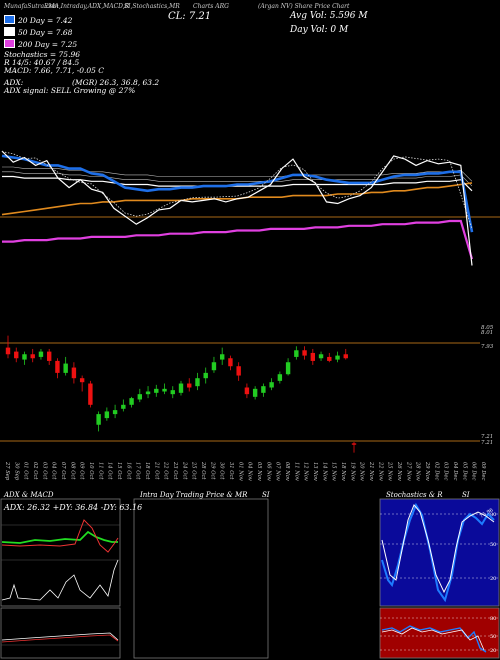  What do you see at coordinates (427, 471) in the screenshot?
I see `date-tick-label: 29 Nov` at bounding box center [427, 471].